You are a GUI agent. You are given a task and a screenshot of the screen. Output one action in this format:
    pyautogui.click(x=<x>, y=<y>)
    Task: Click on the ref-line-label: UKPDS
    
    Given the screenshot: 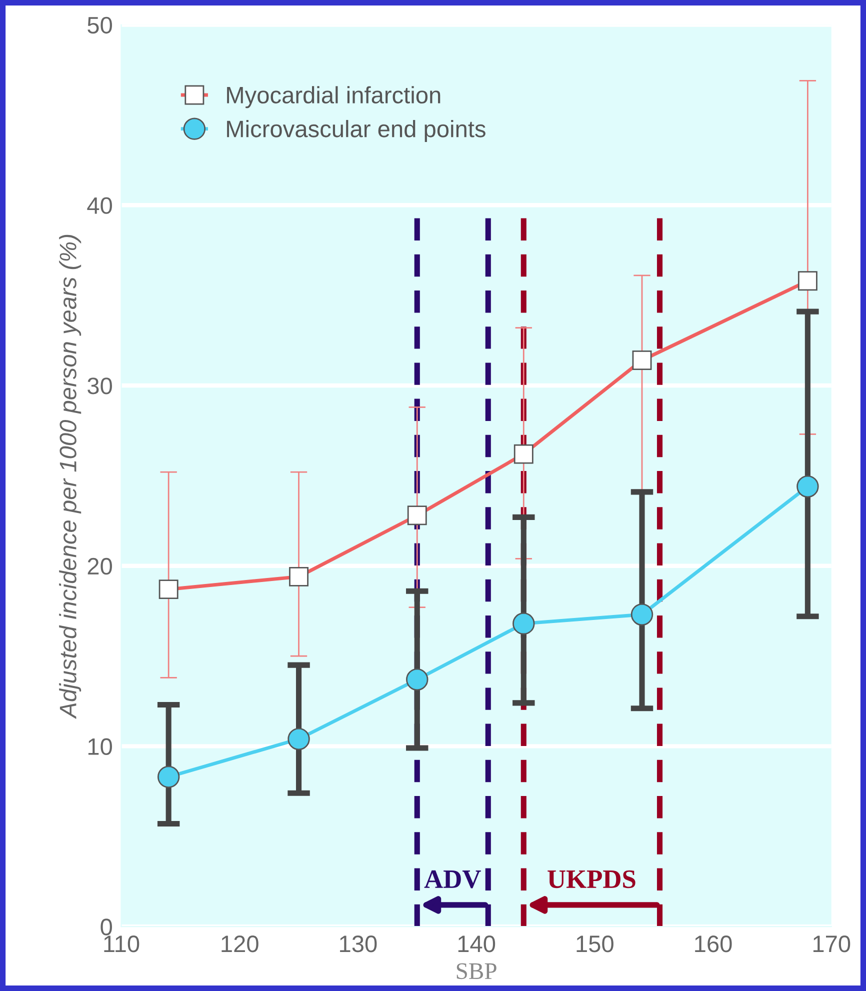 What is the action you would take?
    pyautogui.click(x=592, y=879)
    